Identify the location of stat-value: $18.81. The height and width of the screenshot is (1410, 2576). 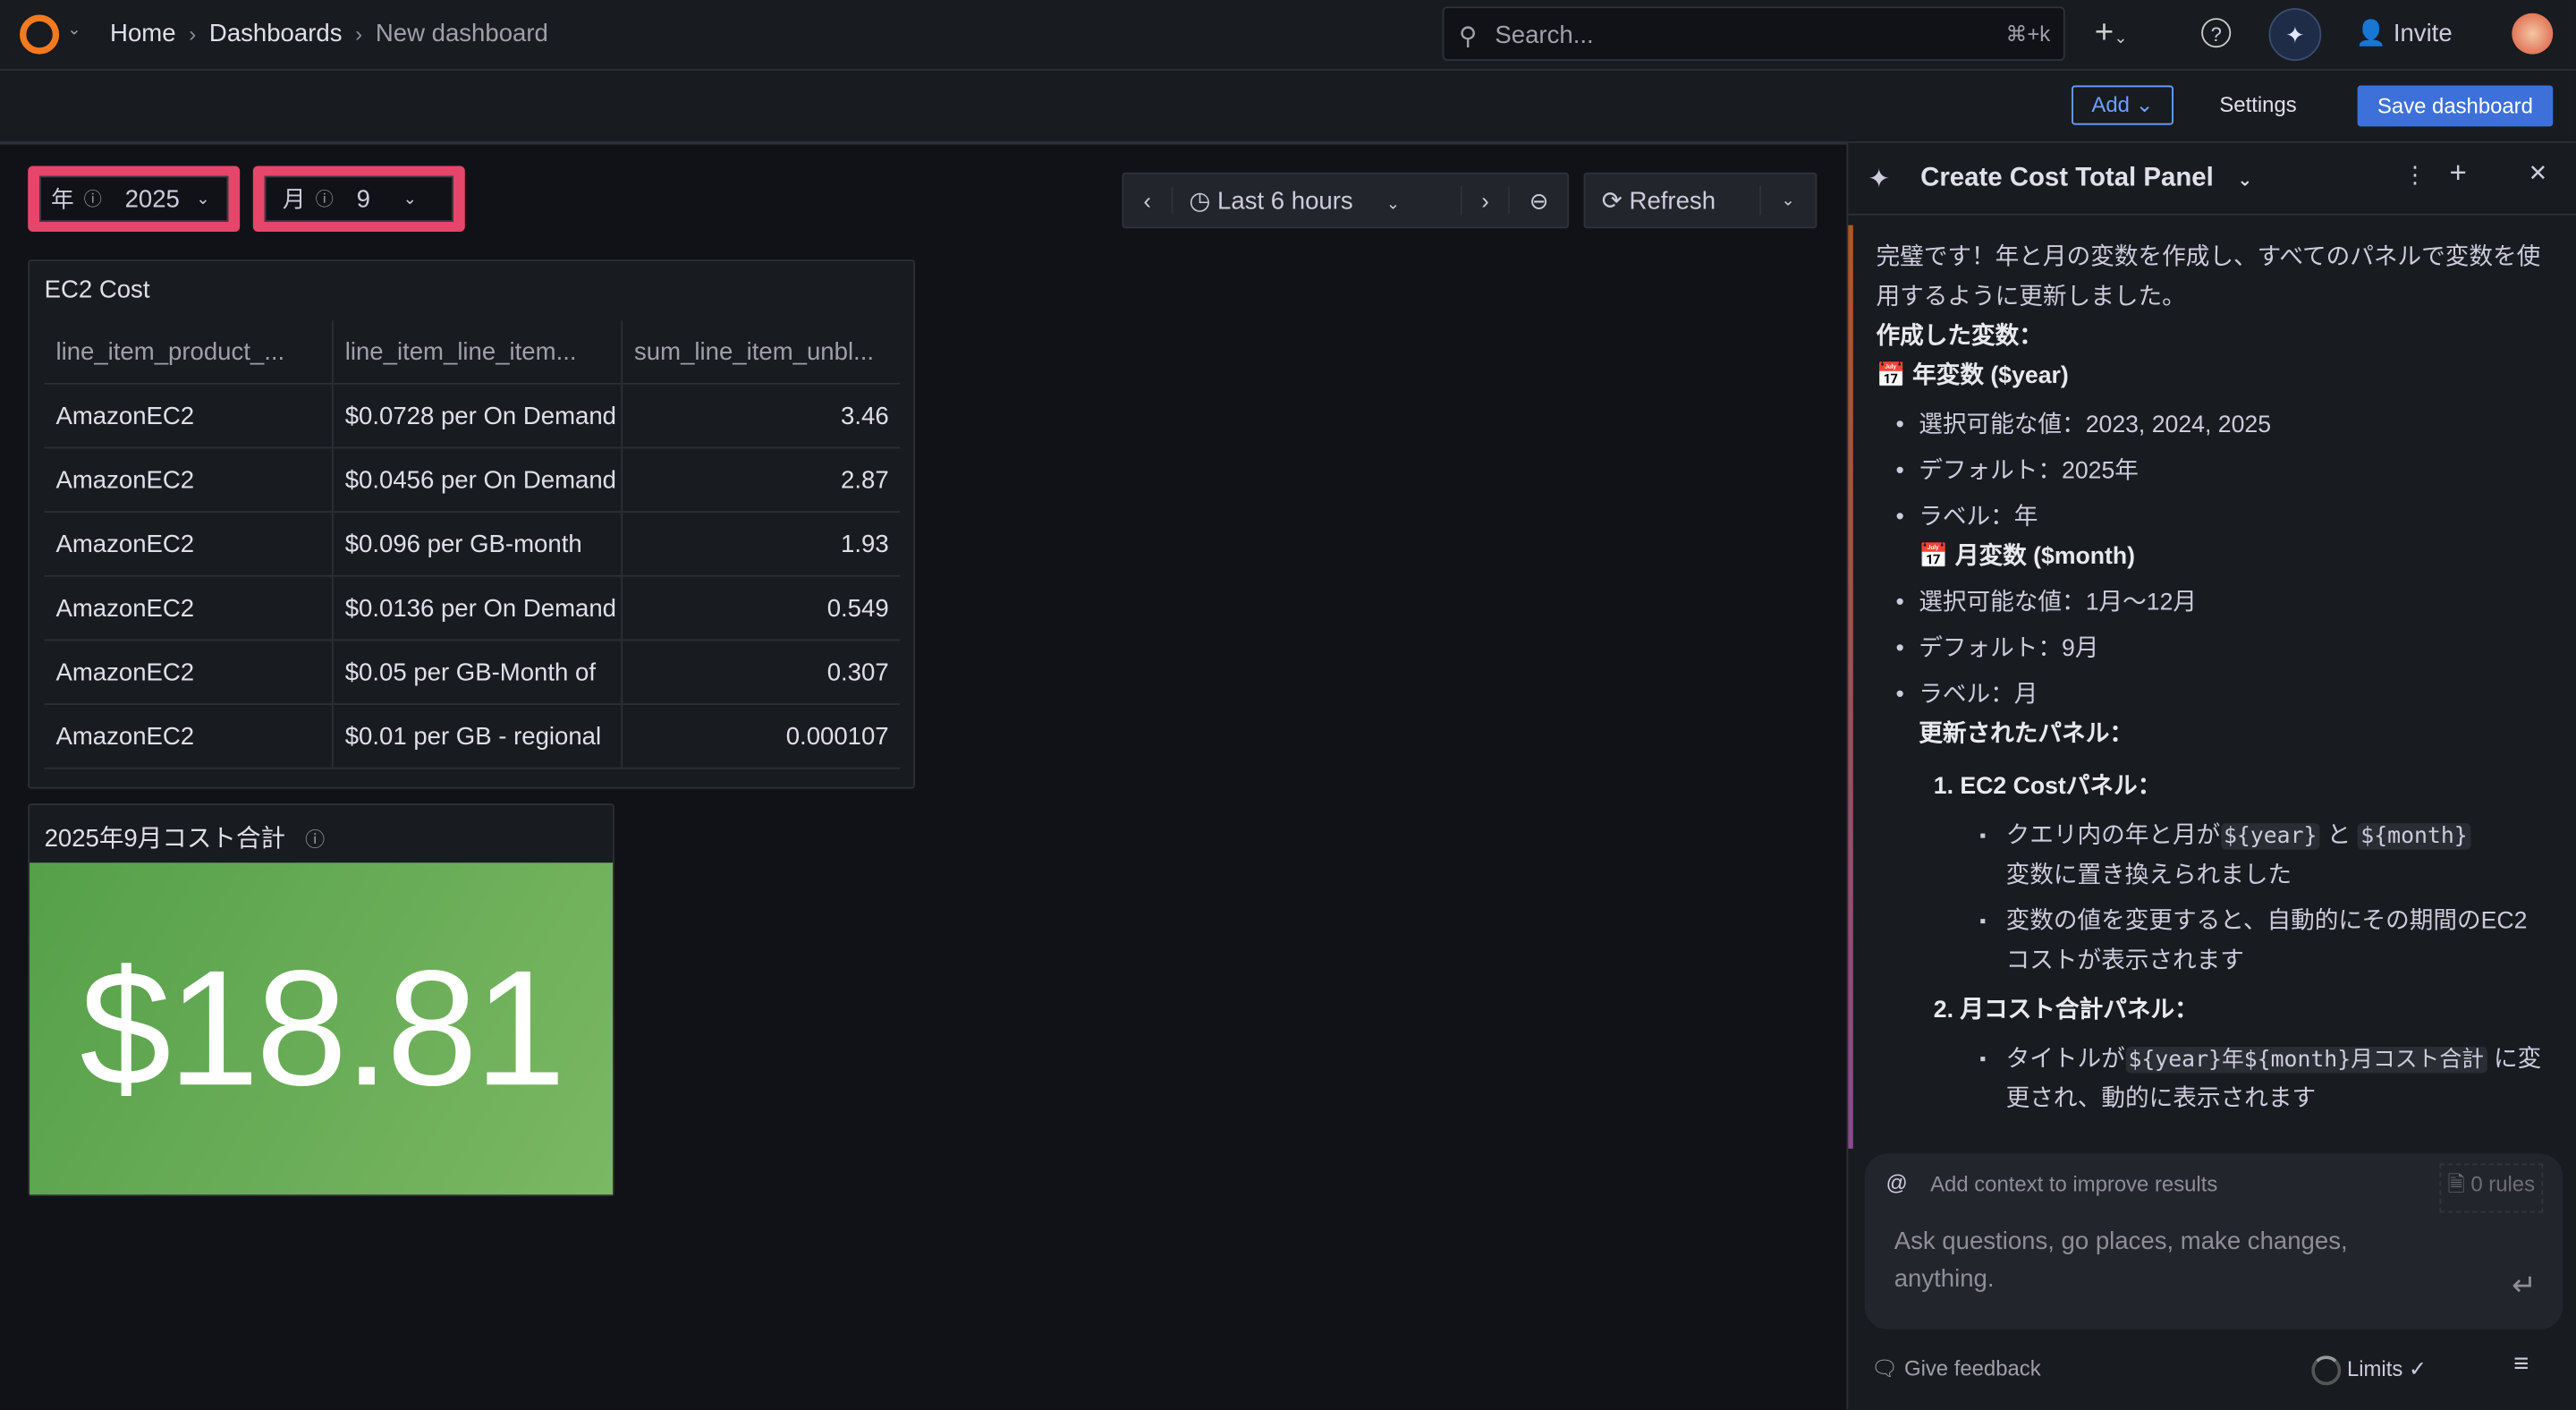
(322, 1028).